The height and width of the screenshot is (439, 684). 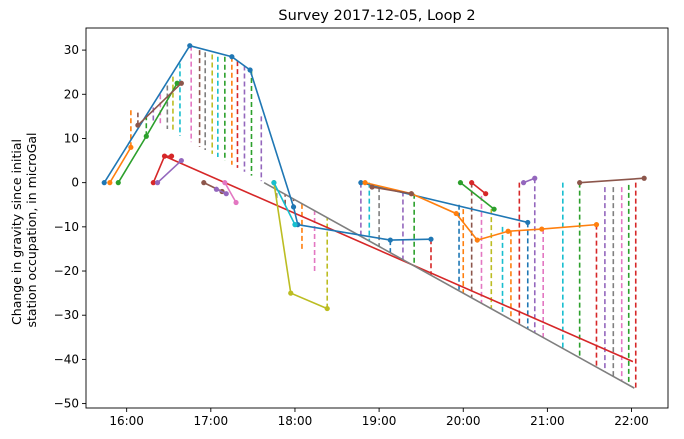 I want to click on x-tick-label-2: 18:00, so click(x=295, y=421).